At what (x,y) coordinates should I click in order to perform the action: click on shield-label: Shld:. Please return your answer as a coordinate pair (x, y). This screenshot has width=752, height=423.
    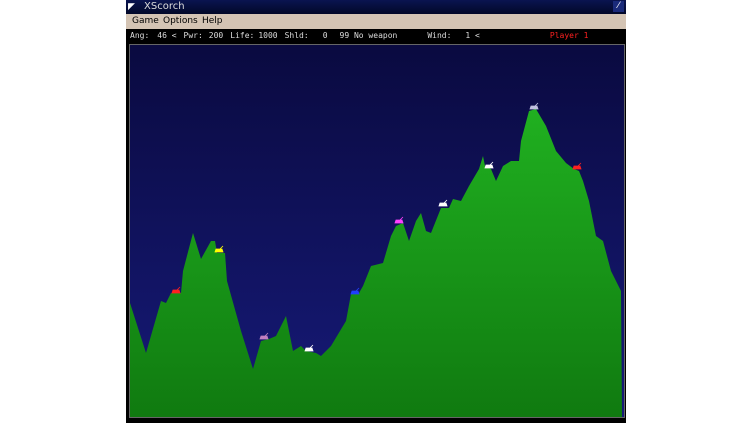
    Looking at the image, I should click on (296, 35).